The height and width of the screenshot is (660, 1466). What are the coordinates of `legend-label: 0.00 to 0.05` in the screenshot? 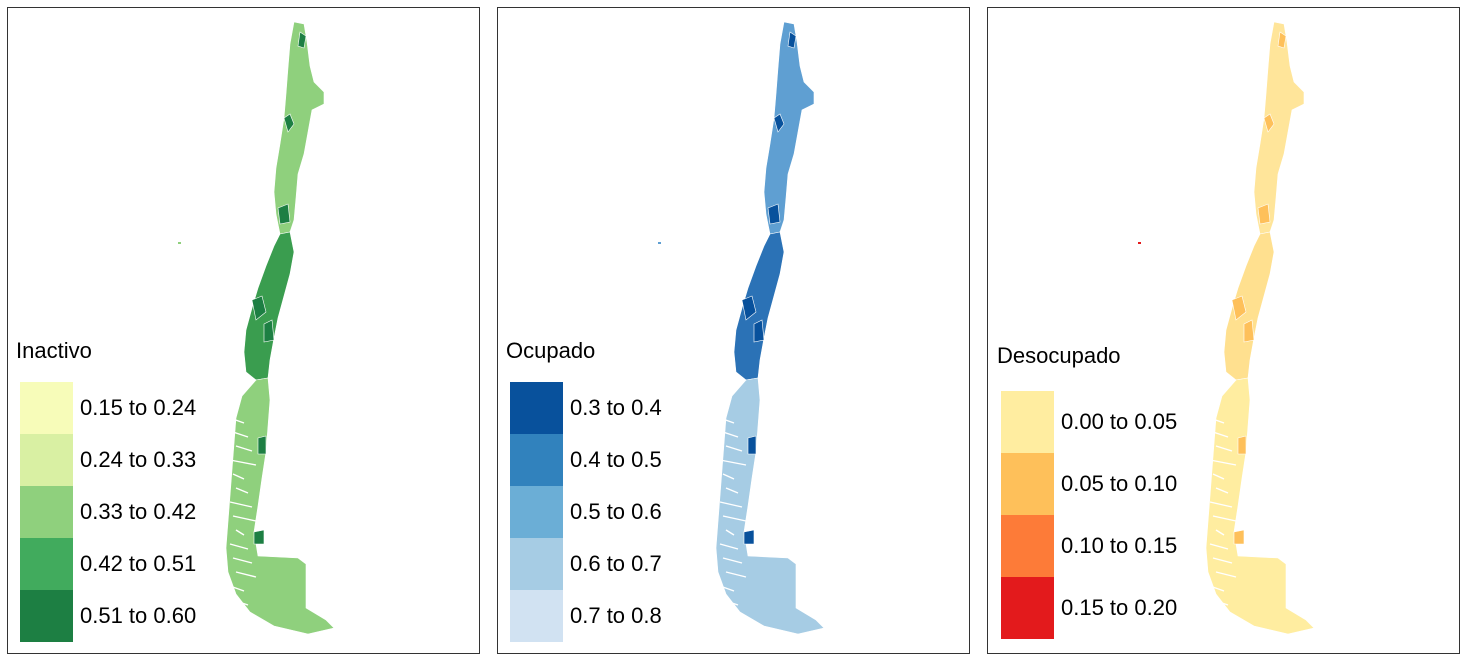 It's located at (1119, 421).